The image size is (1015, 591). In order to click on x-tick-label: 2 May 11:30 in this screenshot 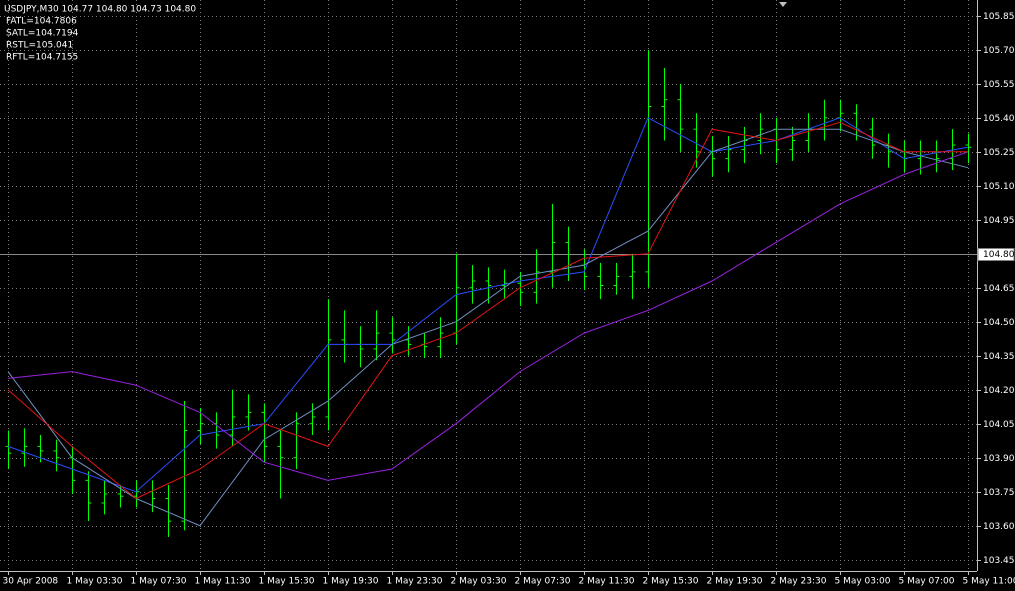, I will do `click(607, 582)`.